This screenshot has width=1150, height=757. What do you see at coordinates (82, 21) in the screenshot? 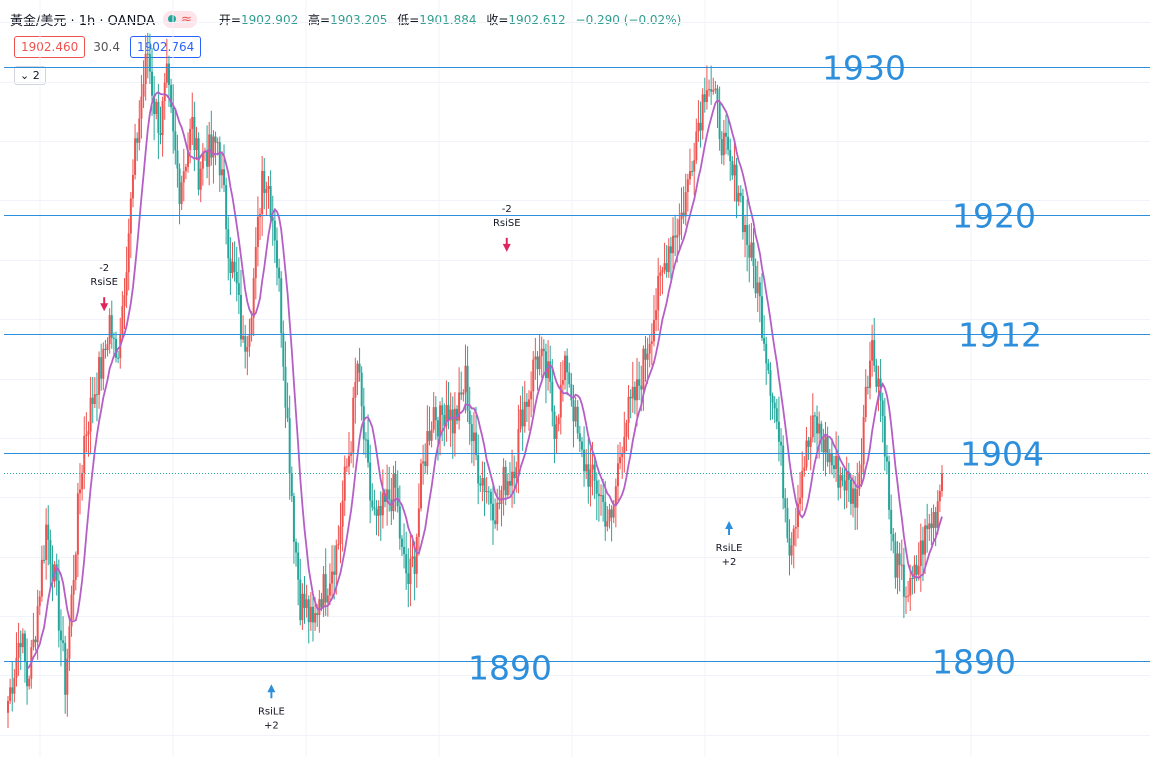
I see `symbol-title: 黃金/美元 · 1h · OANDA` at bounding box center [82, 21].